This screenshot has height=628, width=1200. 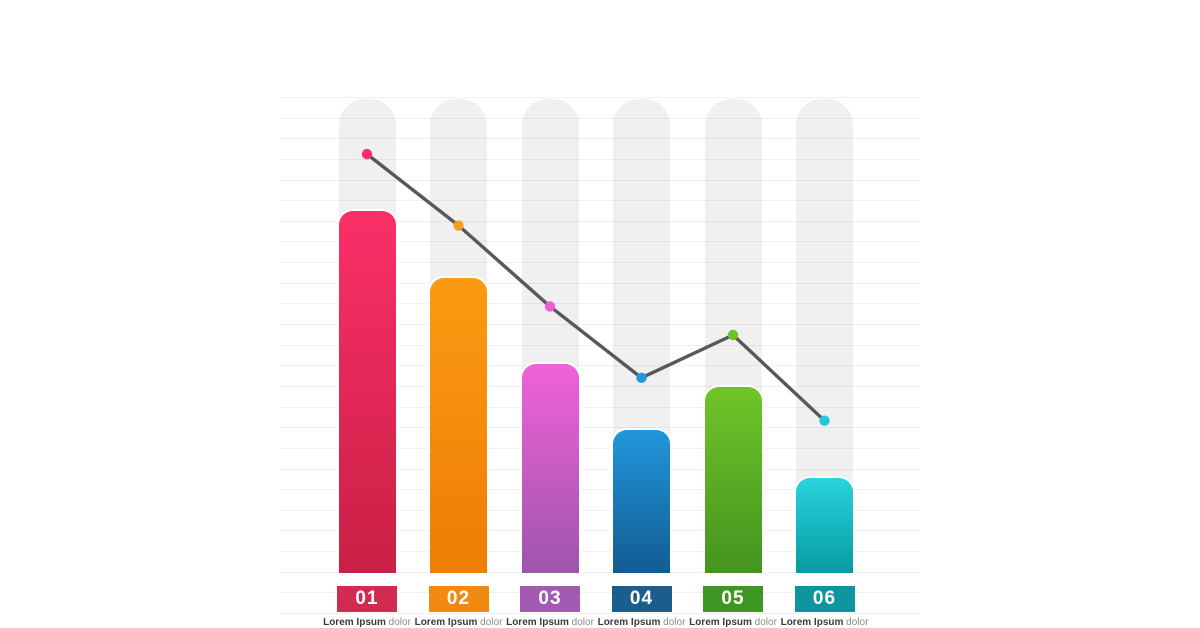 I want to click on caption-05: Lorem Ipsum dolor, so click(x=733, y=622).